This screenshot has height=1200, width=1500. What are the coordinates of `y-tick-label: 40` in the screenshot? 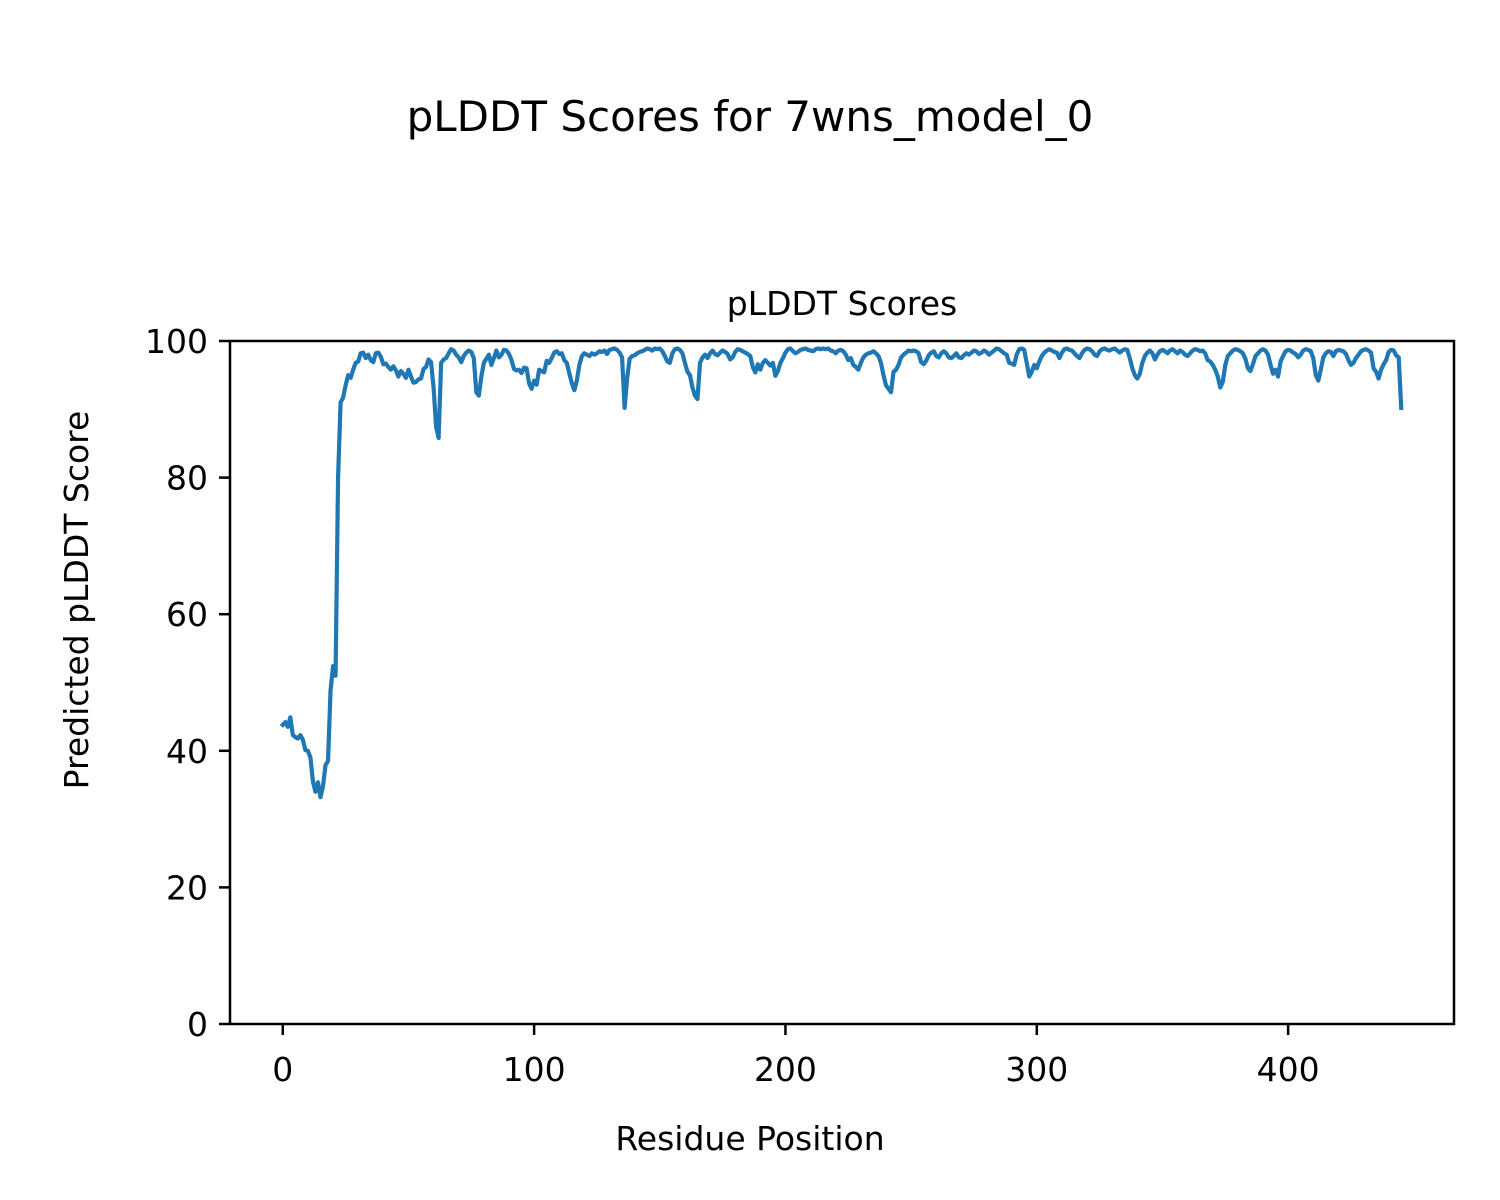 It's located at (187, 751).